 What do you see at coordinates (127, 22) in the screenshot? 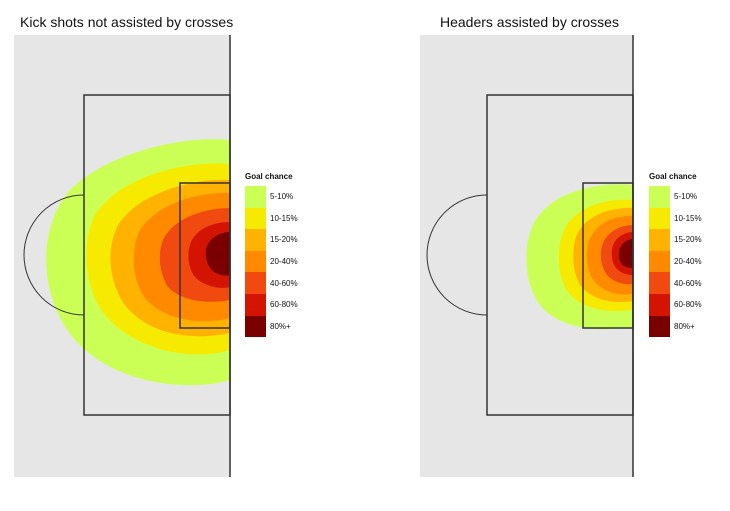
I see `chart-title: Kick shots not assisted by crosses` at bounding box center [127, 22].